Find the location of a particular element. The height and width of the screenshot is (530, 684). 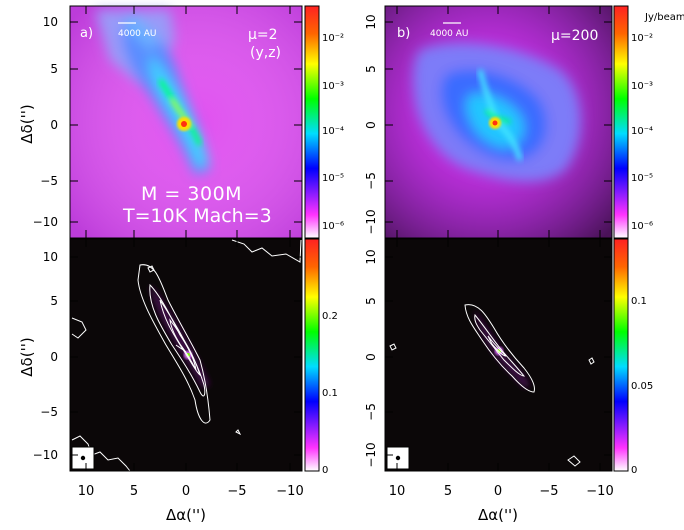

panel-a-mass: M = 300M is located at coordinates (191, 194).